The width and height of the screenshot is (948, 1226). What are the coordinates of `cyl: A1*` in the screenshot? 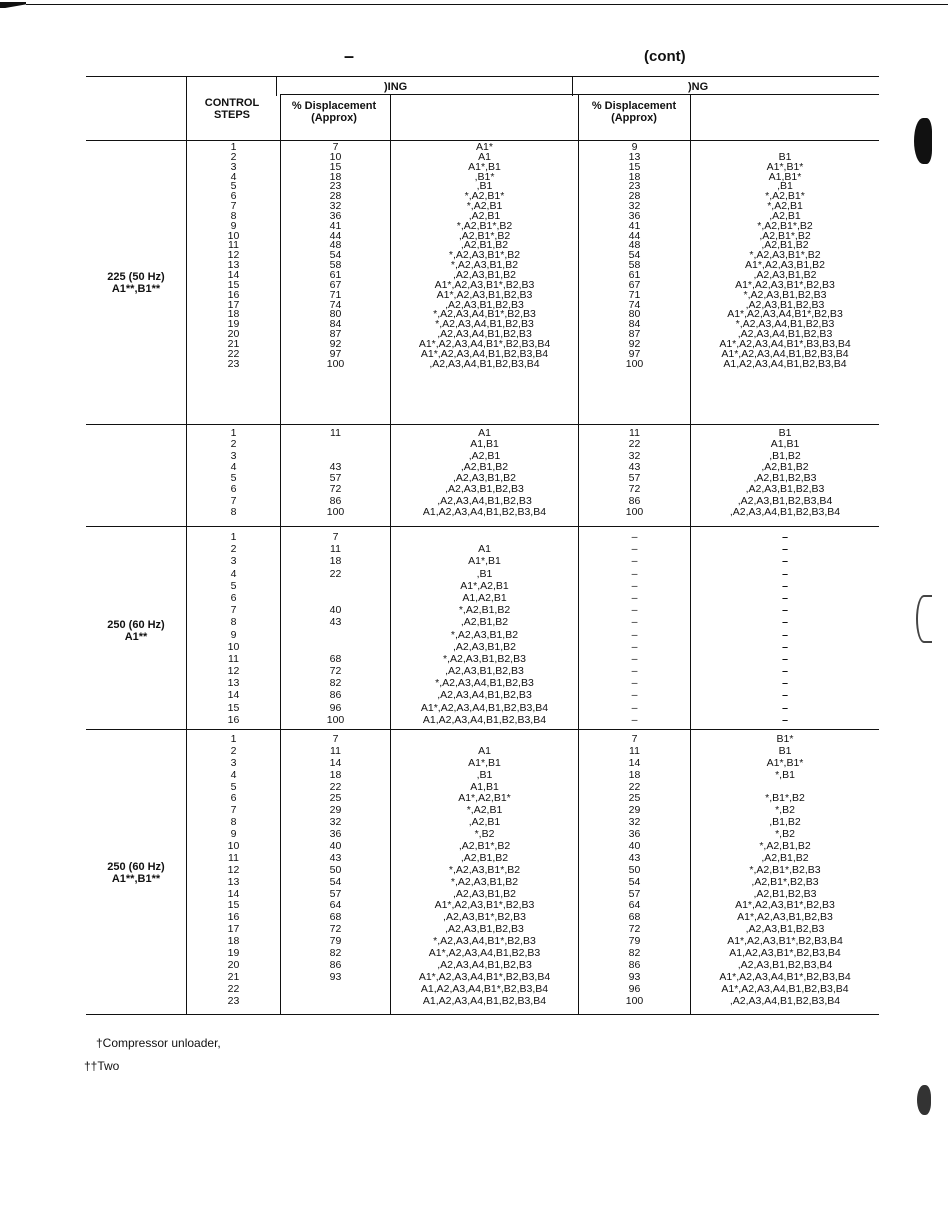 It's located at (484, 147).